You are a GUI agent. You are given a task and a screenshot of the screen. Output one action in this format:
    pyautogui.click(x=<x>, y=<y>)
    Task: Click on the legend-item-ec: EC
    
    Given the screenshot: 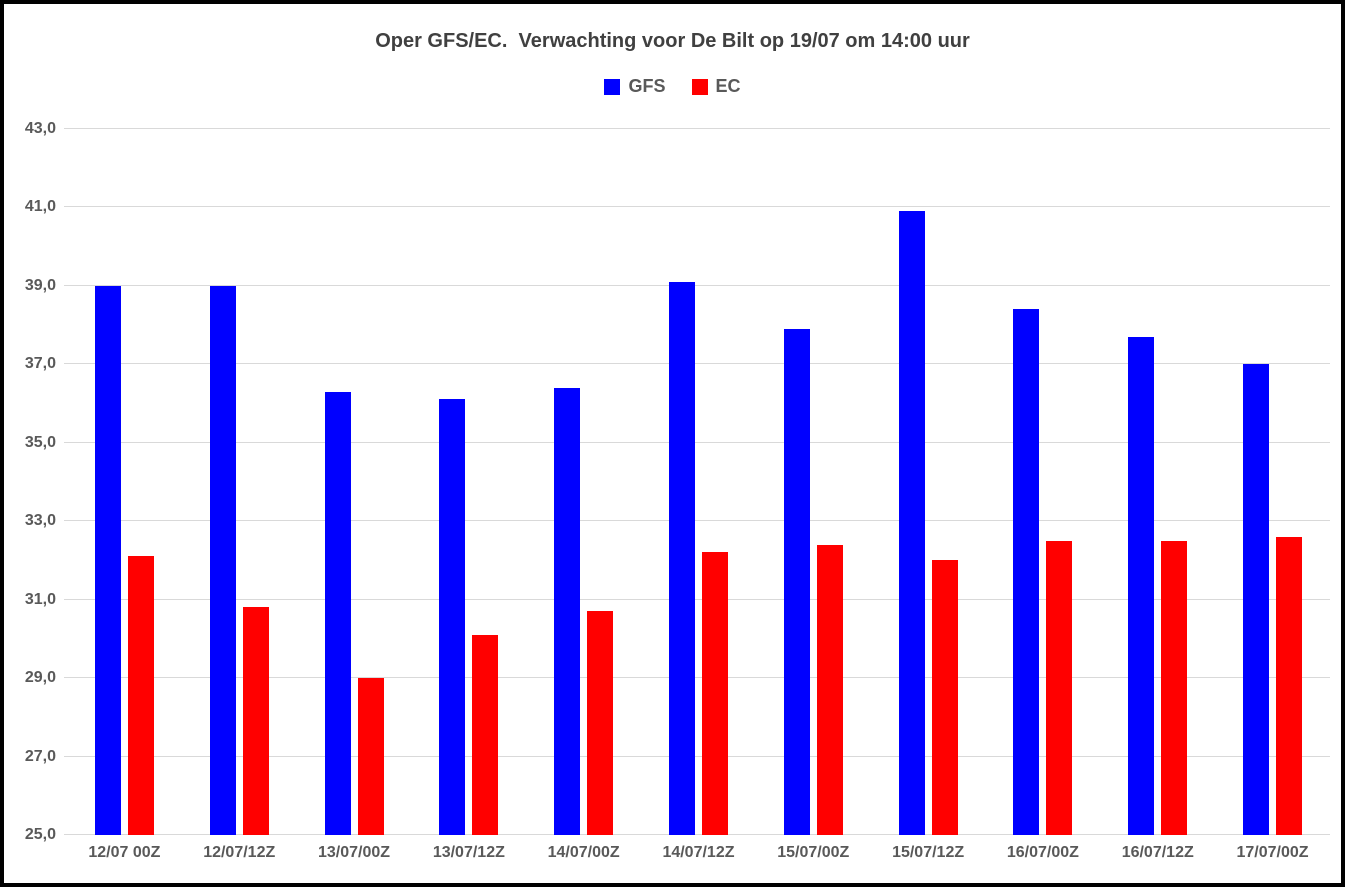 What is the action you would take?
    pyautogui.click(x=716, y=86)
    